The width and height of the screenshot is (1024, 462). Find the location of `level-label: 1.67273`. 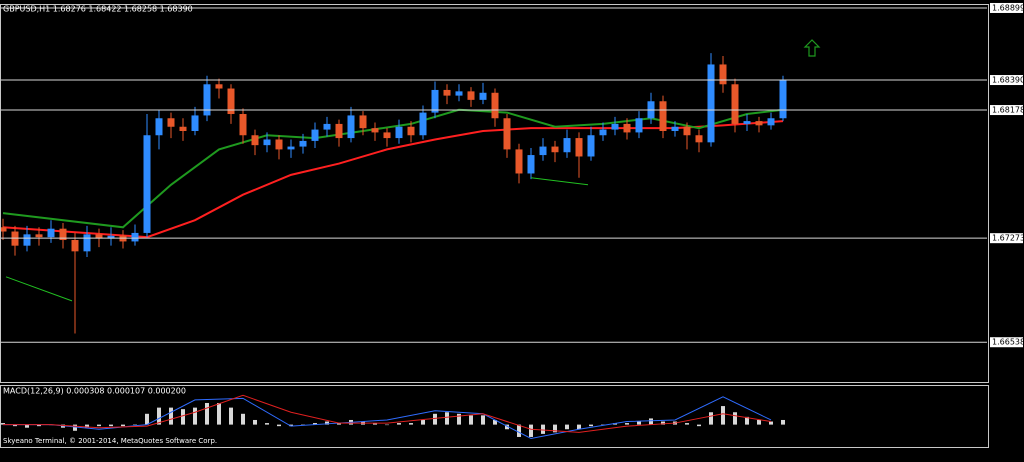

level-label: 1.67273 is located at coordinates (1008, 238).